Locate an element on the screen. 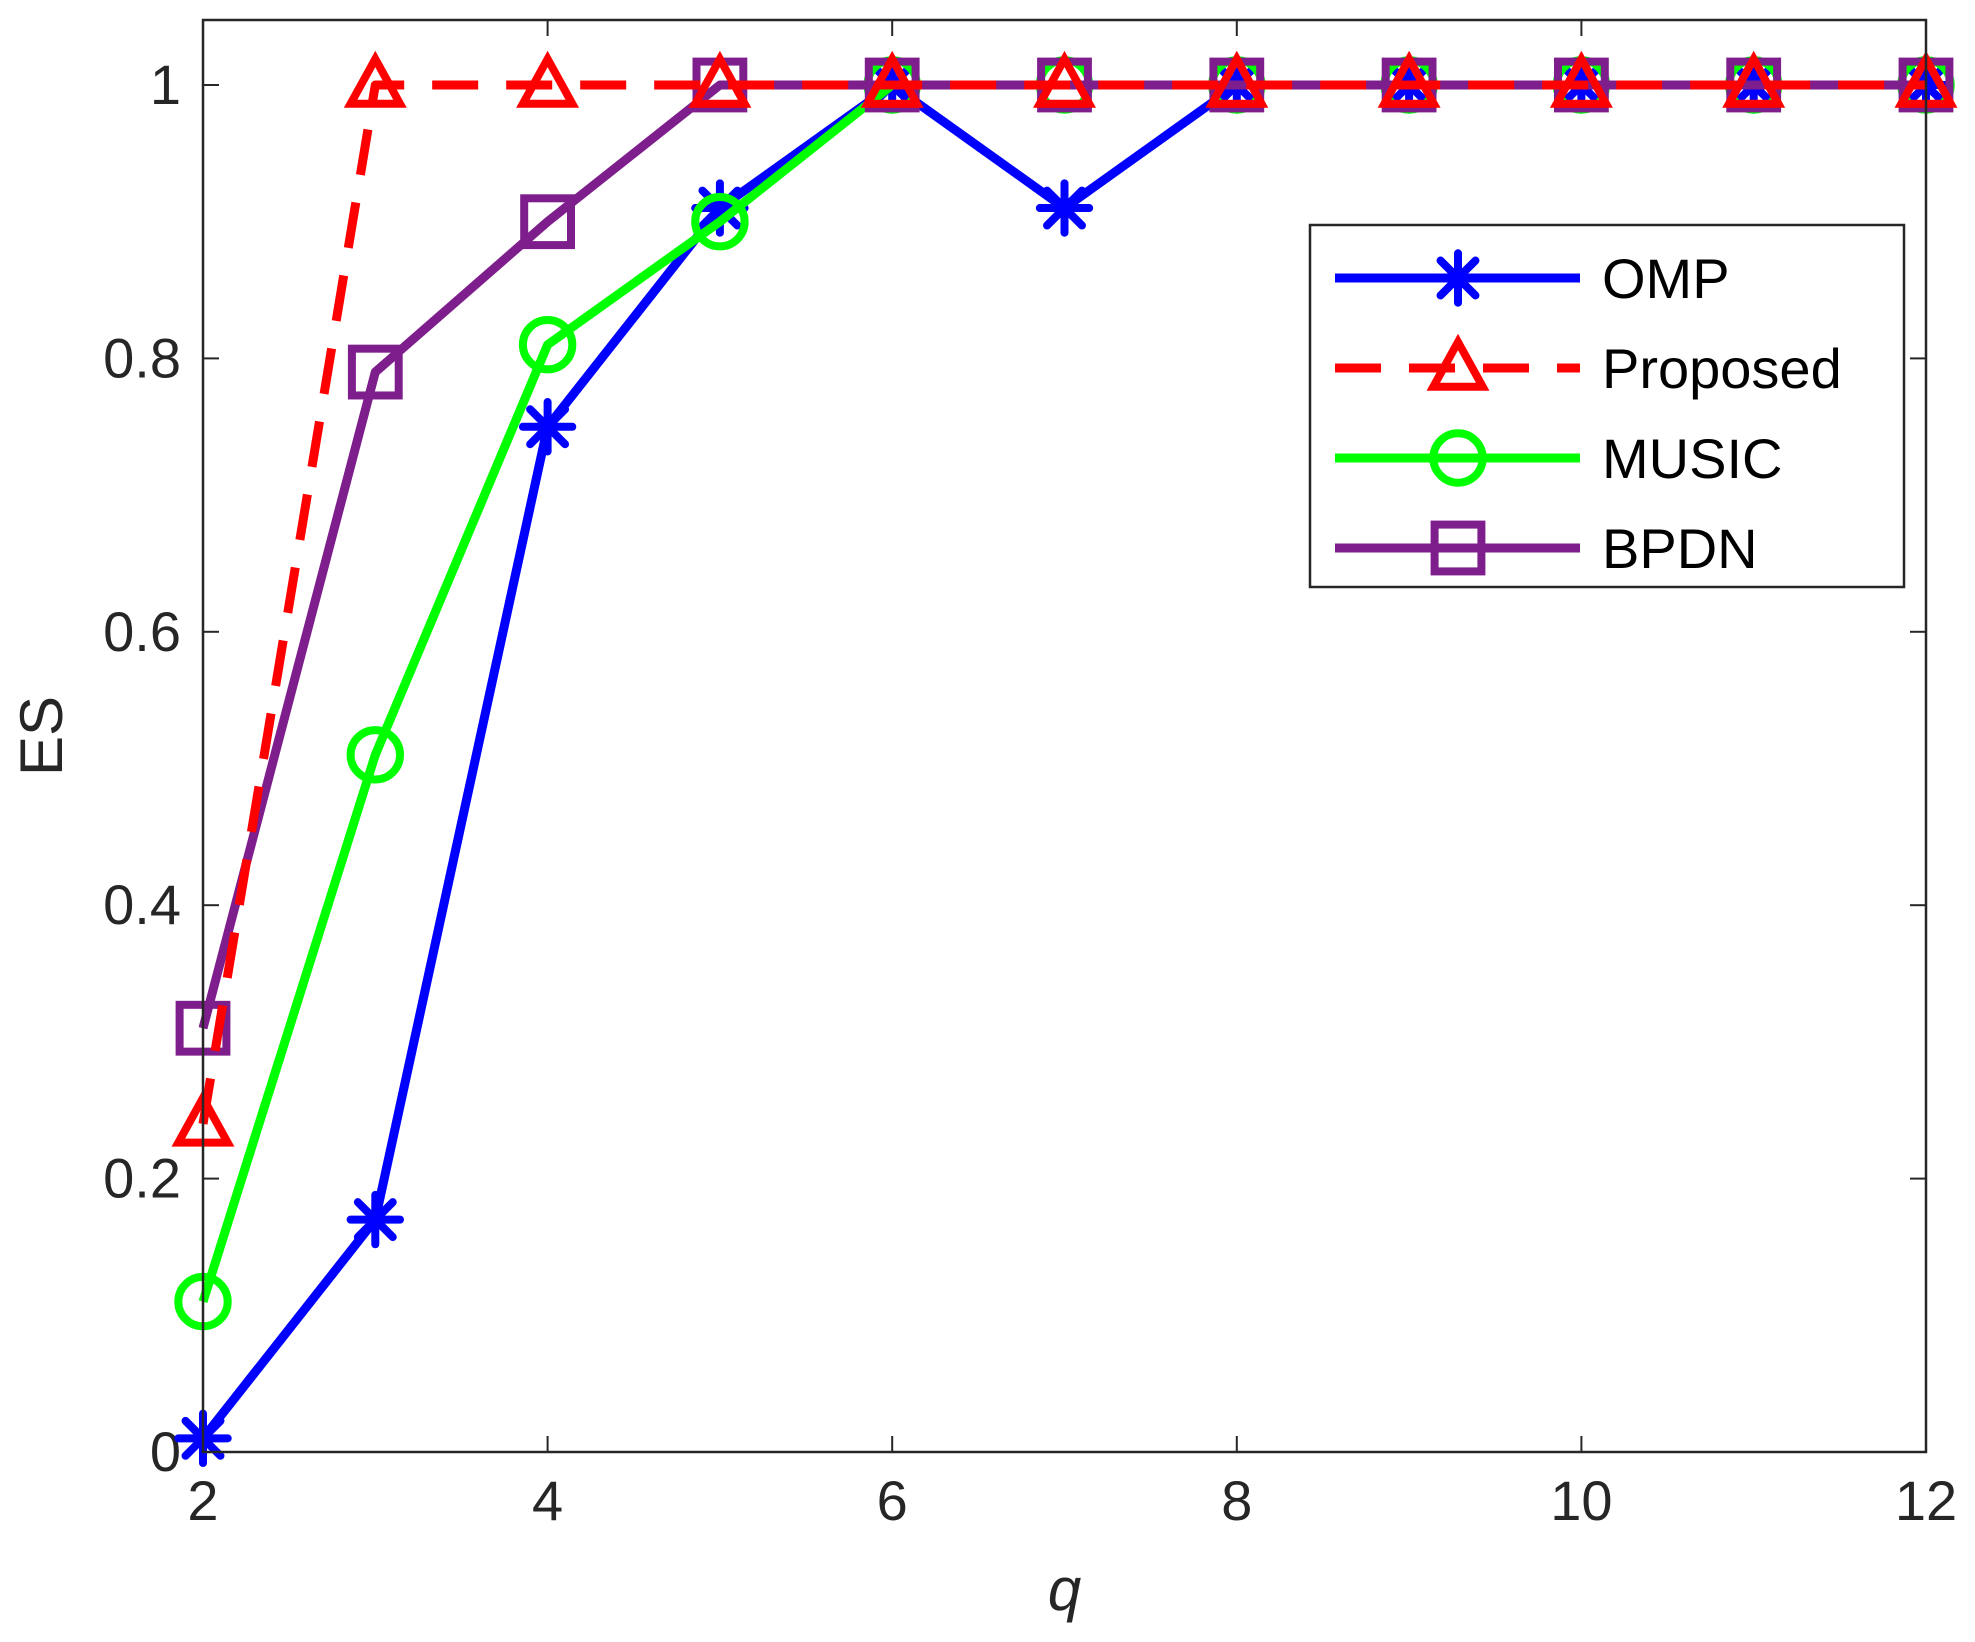 This screenshot has height=1642, width=1975. legend: OMP Proposed MUSIC BPDN is located at coordinates (1607, 406).